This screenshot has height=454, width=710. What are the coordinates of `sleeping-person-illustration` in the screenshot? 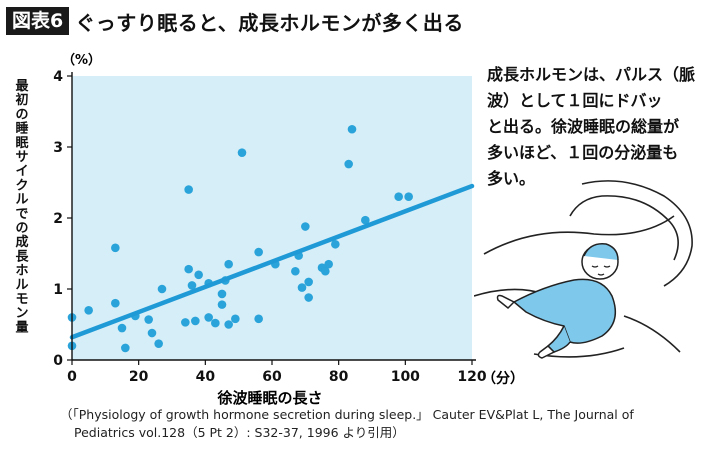 It's located at (583, 269).